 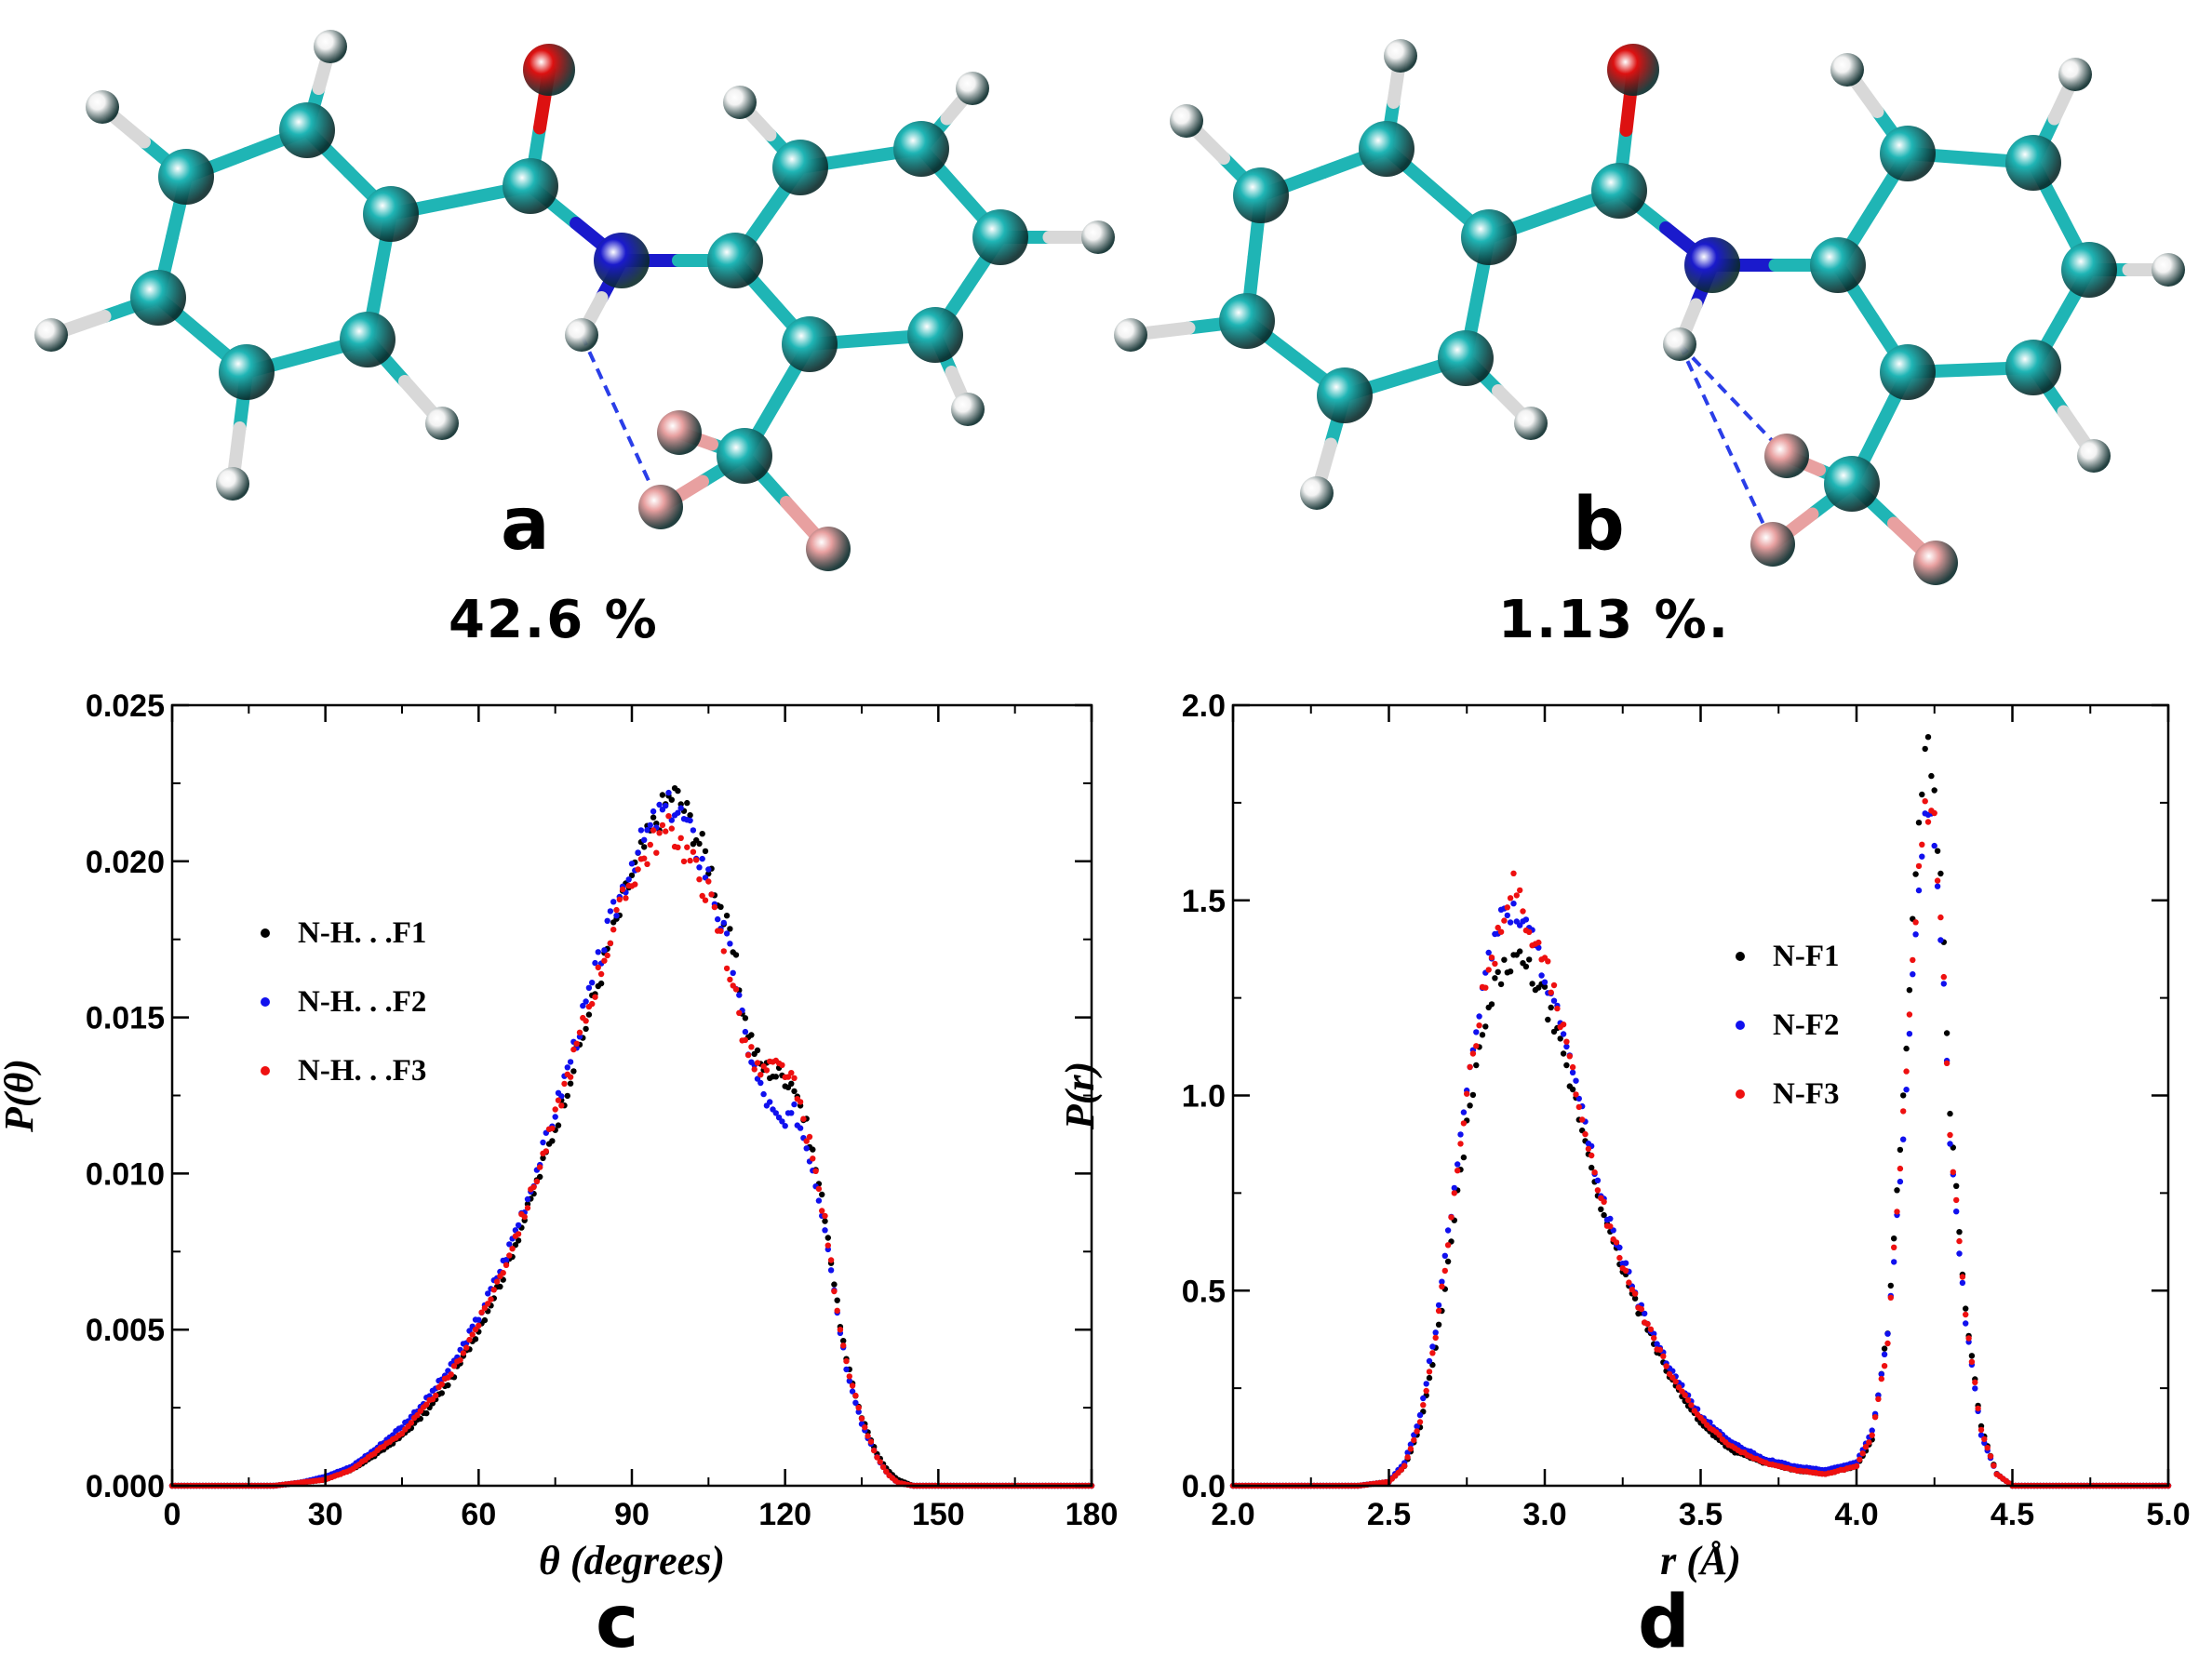 What do you see at coordinates (478, 1514) in the screenshot?
I see `x-tick-label: 60` at bounding box center [478, 1514].